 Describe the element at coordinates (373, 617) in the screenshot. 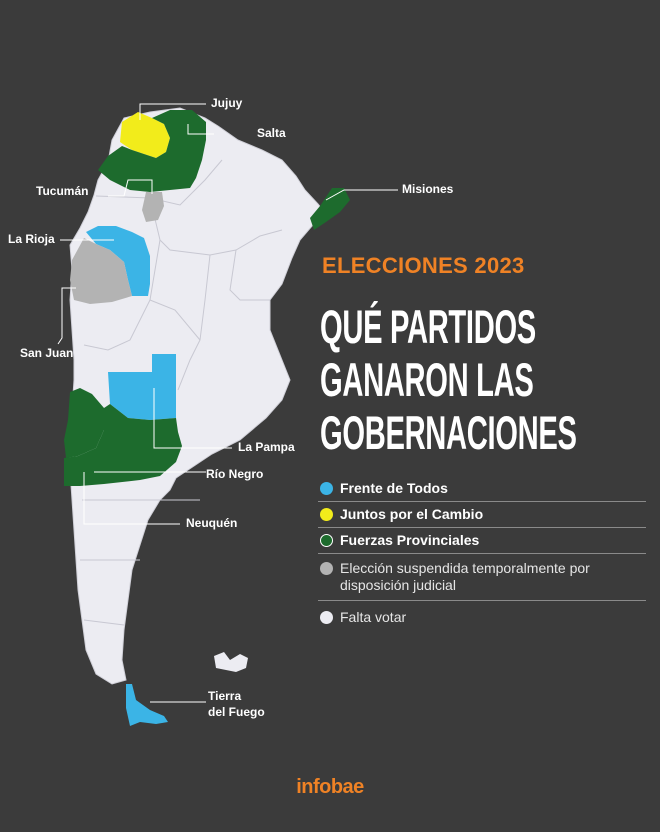

I see `legend-label: Falta votar` at that location.